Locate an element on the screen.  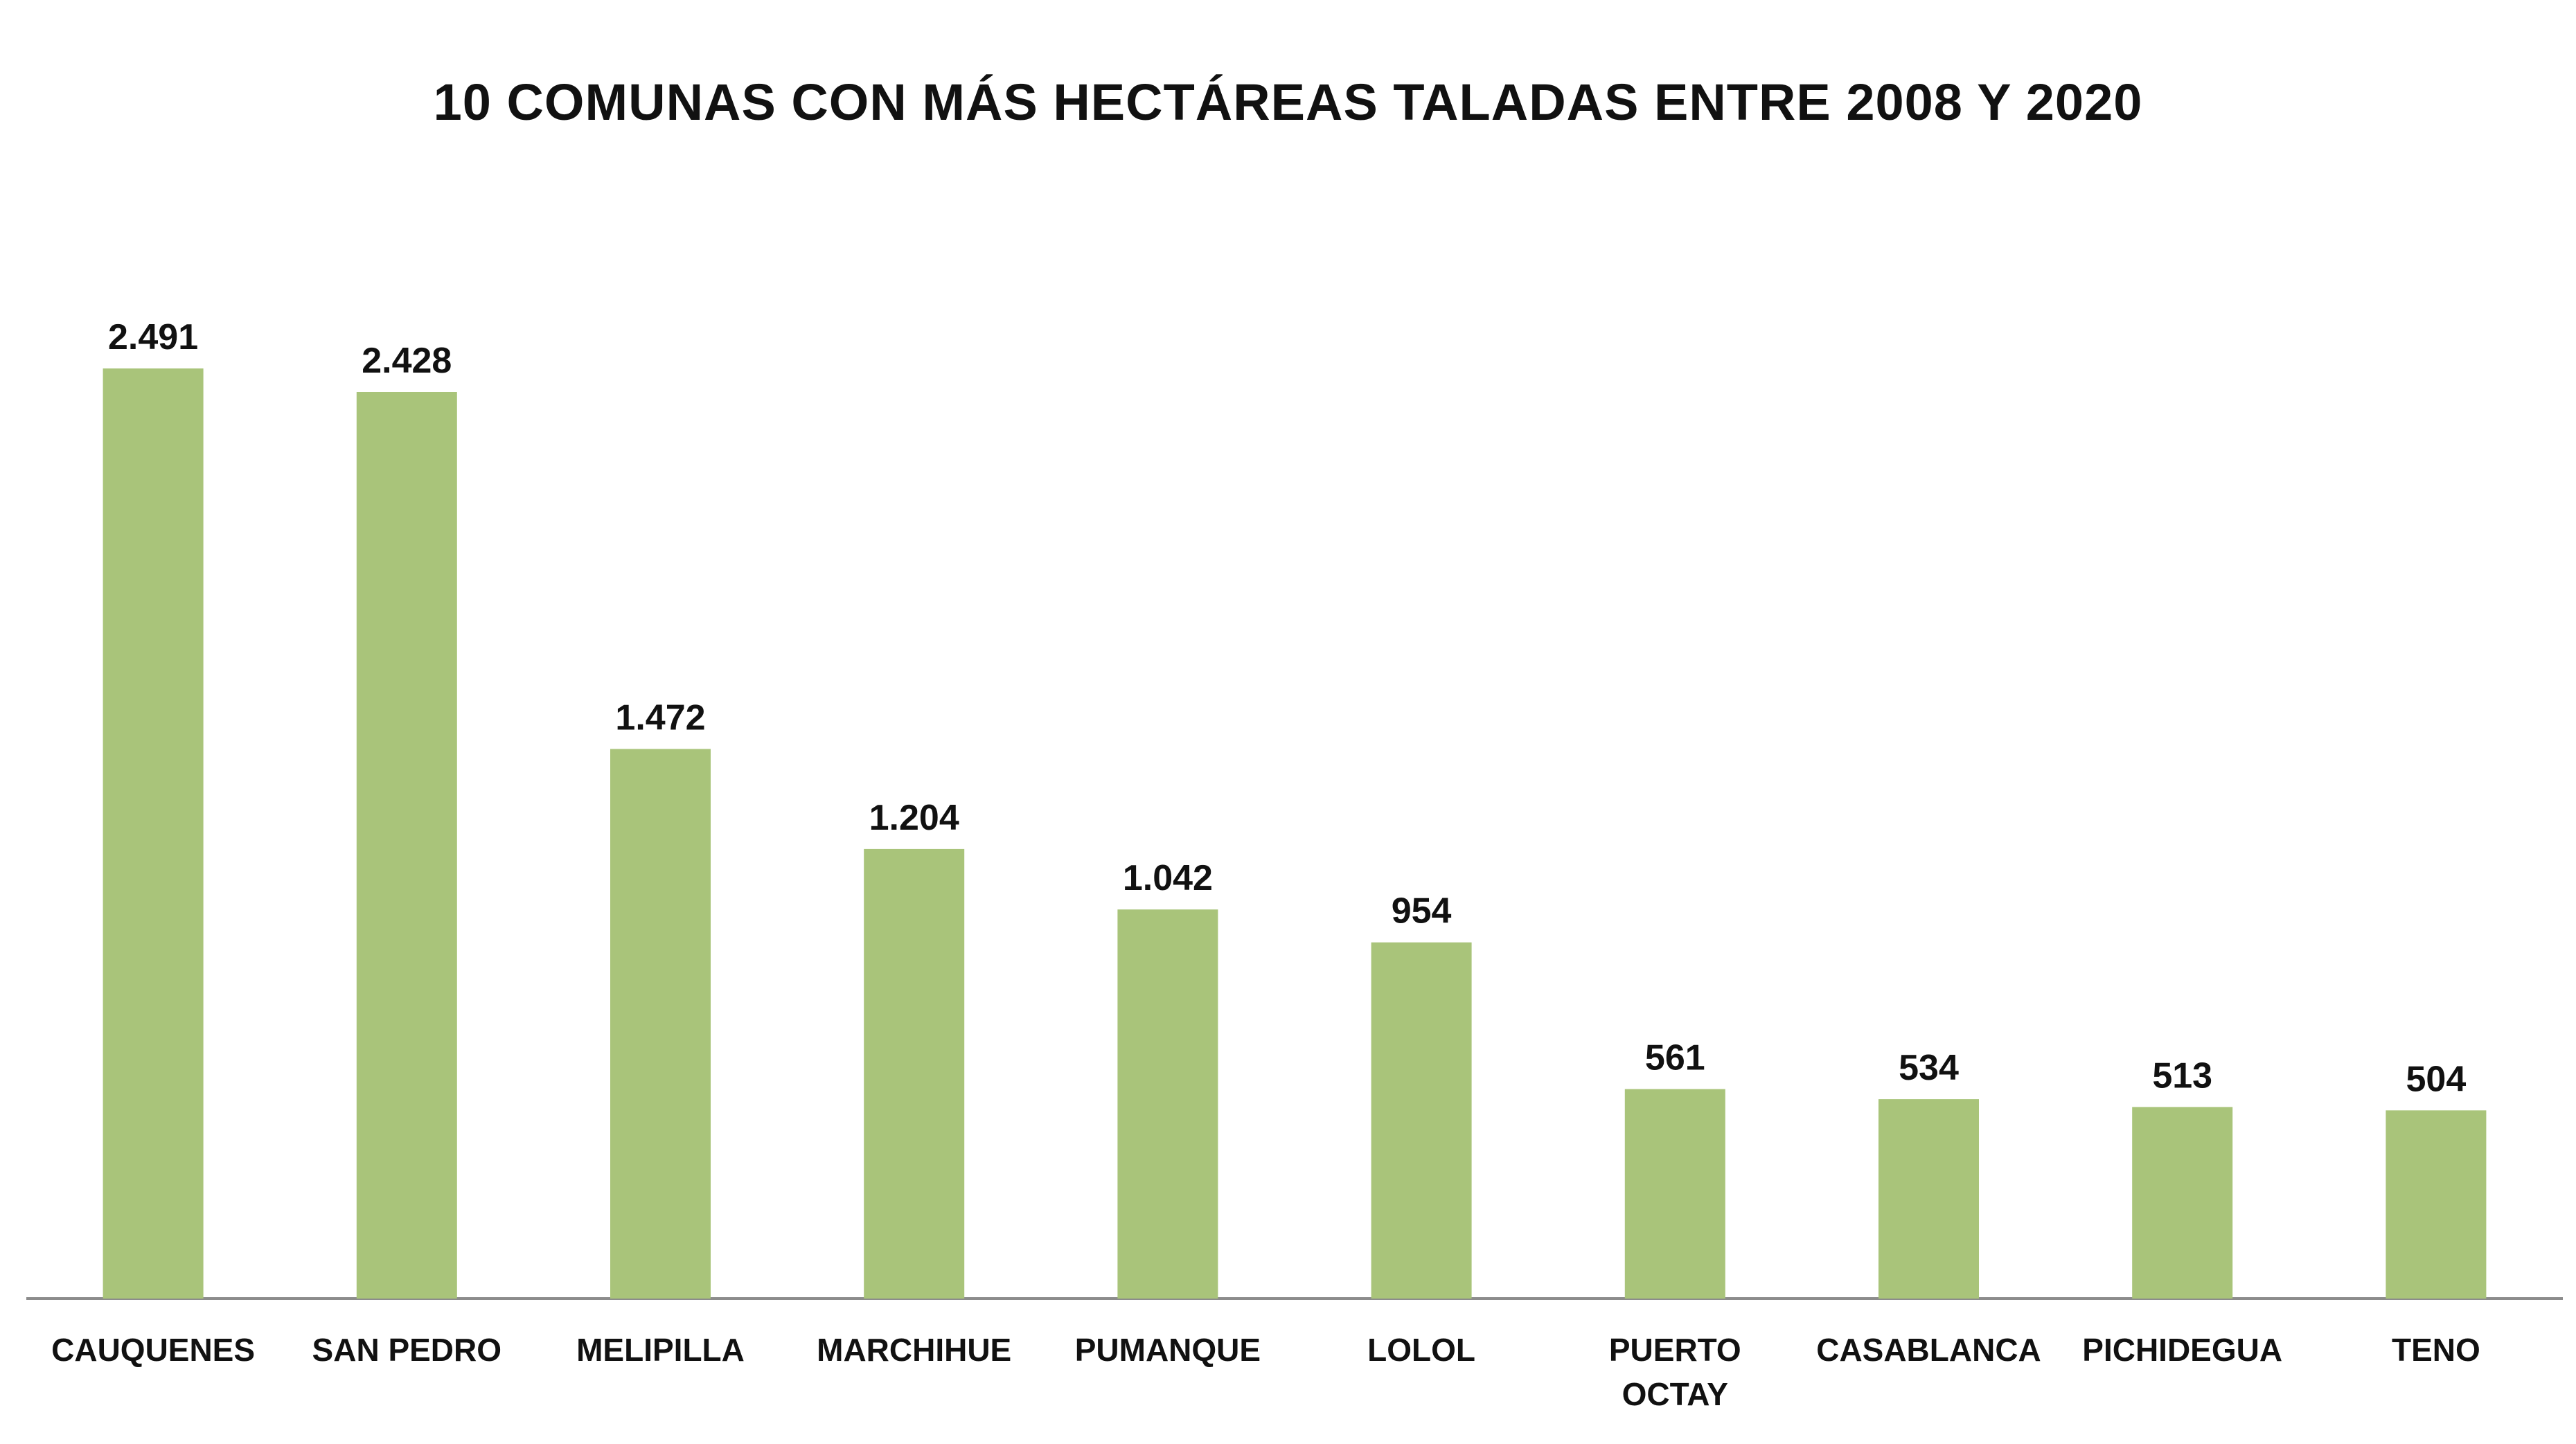
bar-marchihue is located at coordinates (914, 1073).